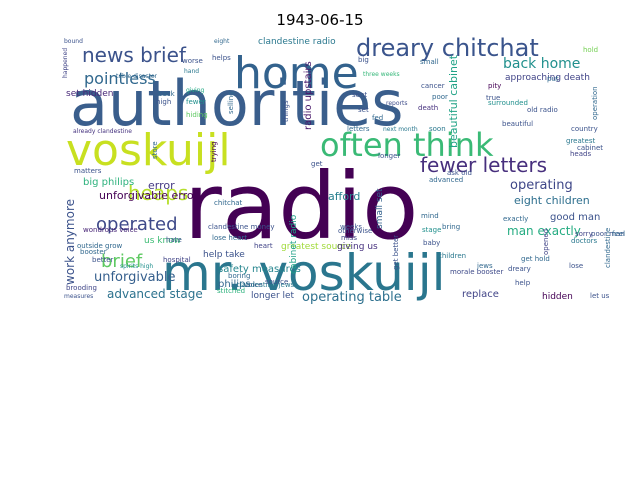 The height and width of the screenshot is (480, 640). What do you see at coordinates (484, 266) in the screenshot?
I see `word: jews` at bounding box center [484, 266].